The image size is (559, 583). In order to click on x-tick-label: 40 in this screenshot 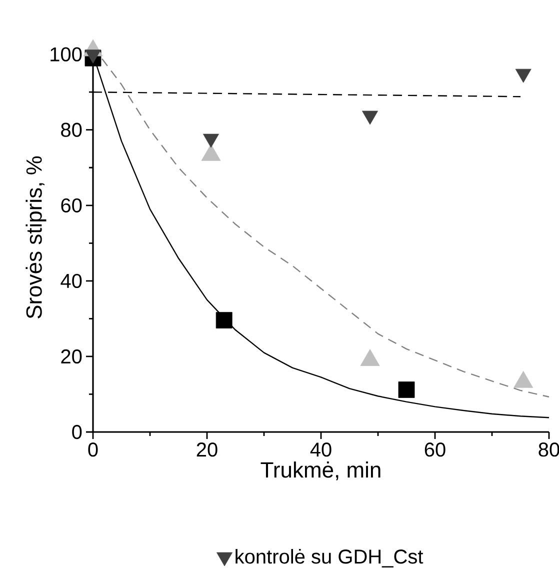, I will do `click(321, 449)`.